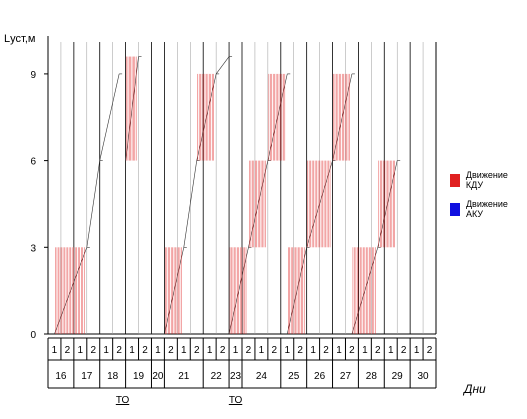 This screenshot has width=527, height=419. Describe the element at coordinates (455, 209) in the screenshot. I see `legend-swatch-aku` at that location.